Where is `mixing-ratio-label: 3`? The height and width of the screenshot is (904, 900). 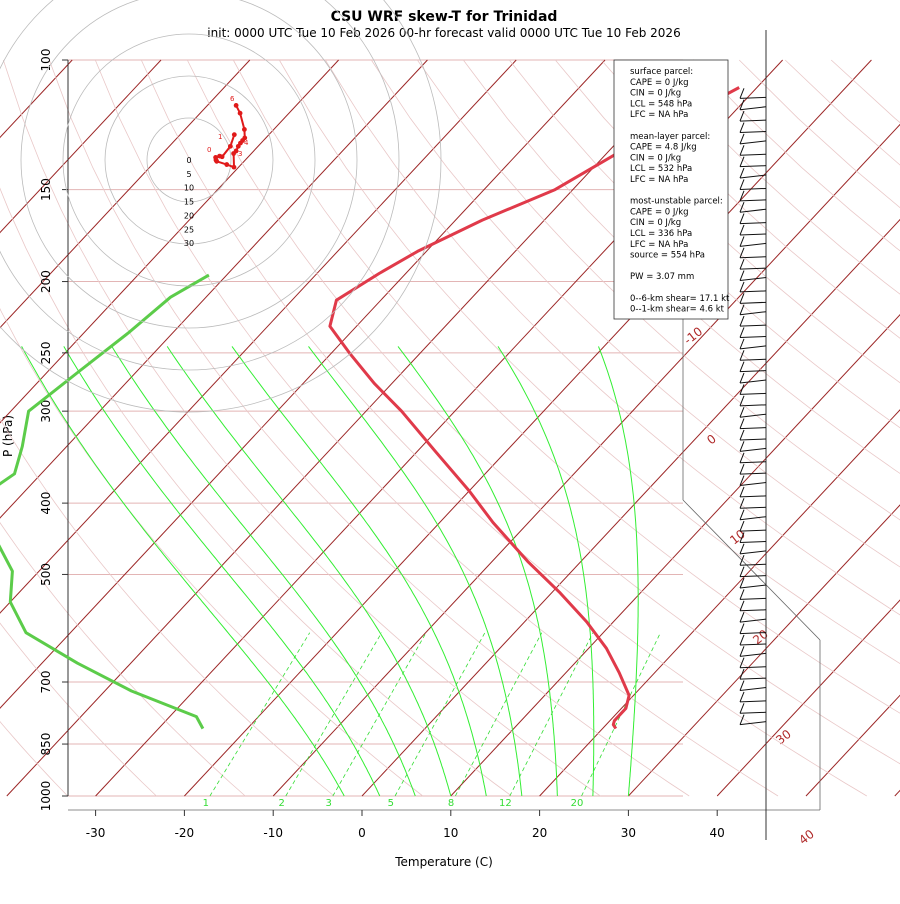 mixing-ratio-label: 3 is located at coordinates (328, 803).